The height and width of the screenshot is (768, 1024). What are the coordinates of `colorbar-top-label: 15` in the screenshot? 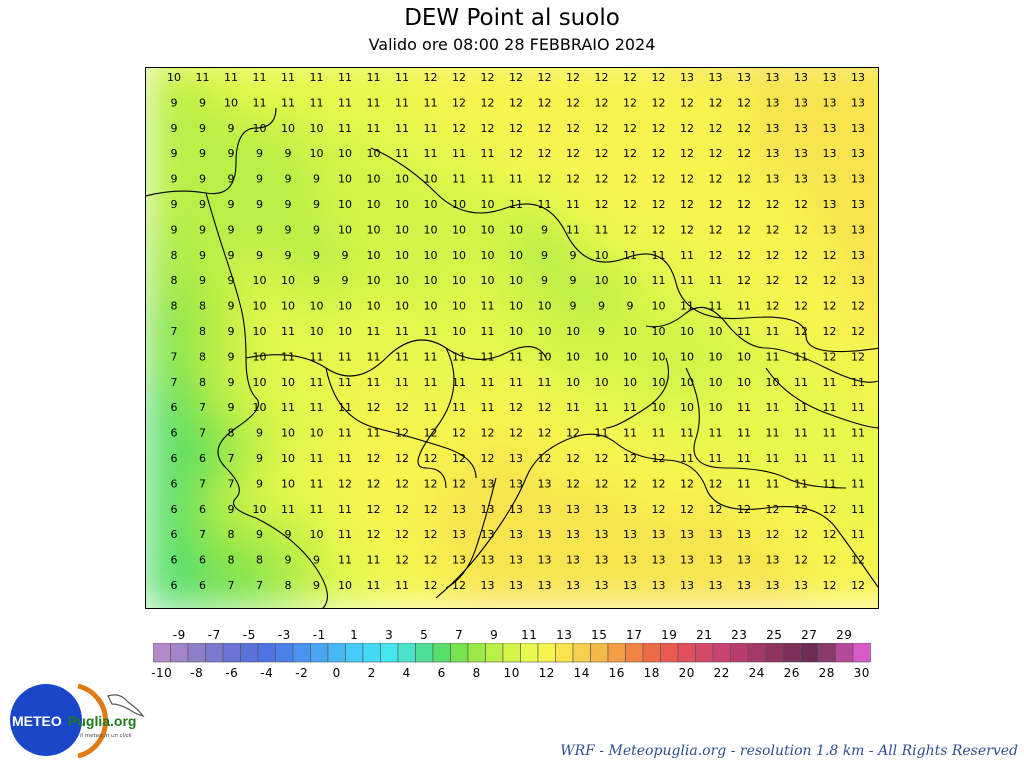 It's located at (599, 635).